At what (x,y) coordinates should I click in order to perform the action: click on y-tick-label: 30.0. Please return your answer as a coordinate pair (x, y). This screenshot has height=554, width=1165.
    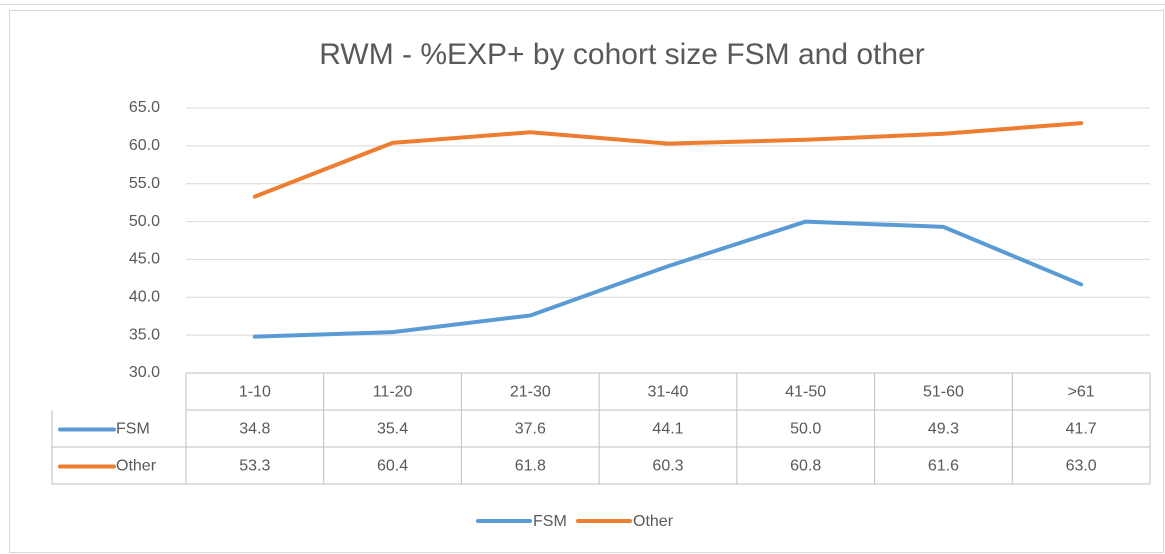
    Looking at the image, I should click on (144, 372).